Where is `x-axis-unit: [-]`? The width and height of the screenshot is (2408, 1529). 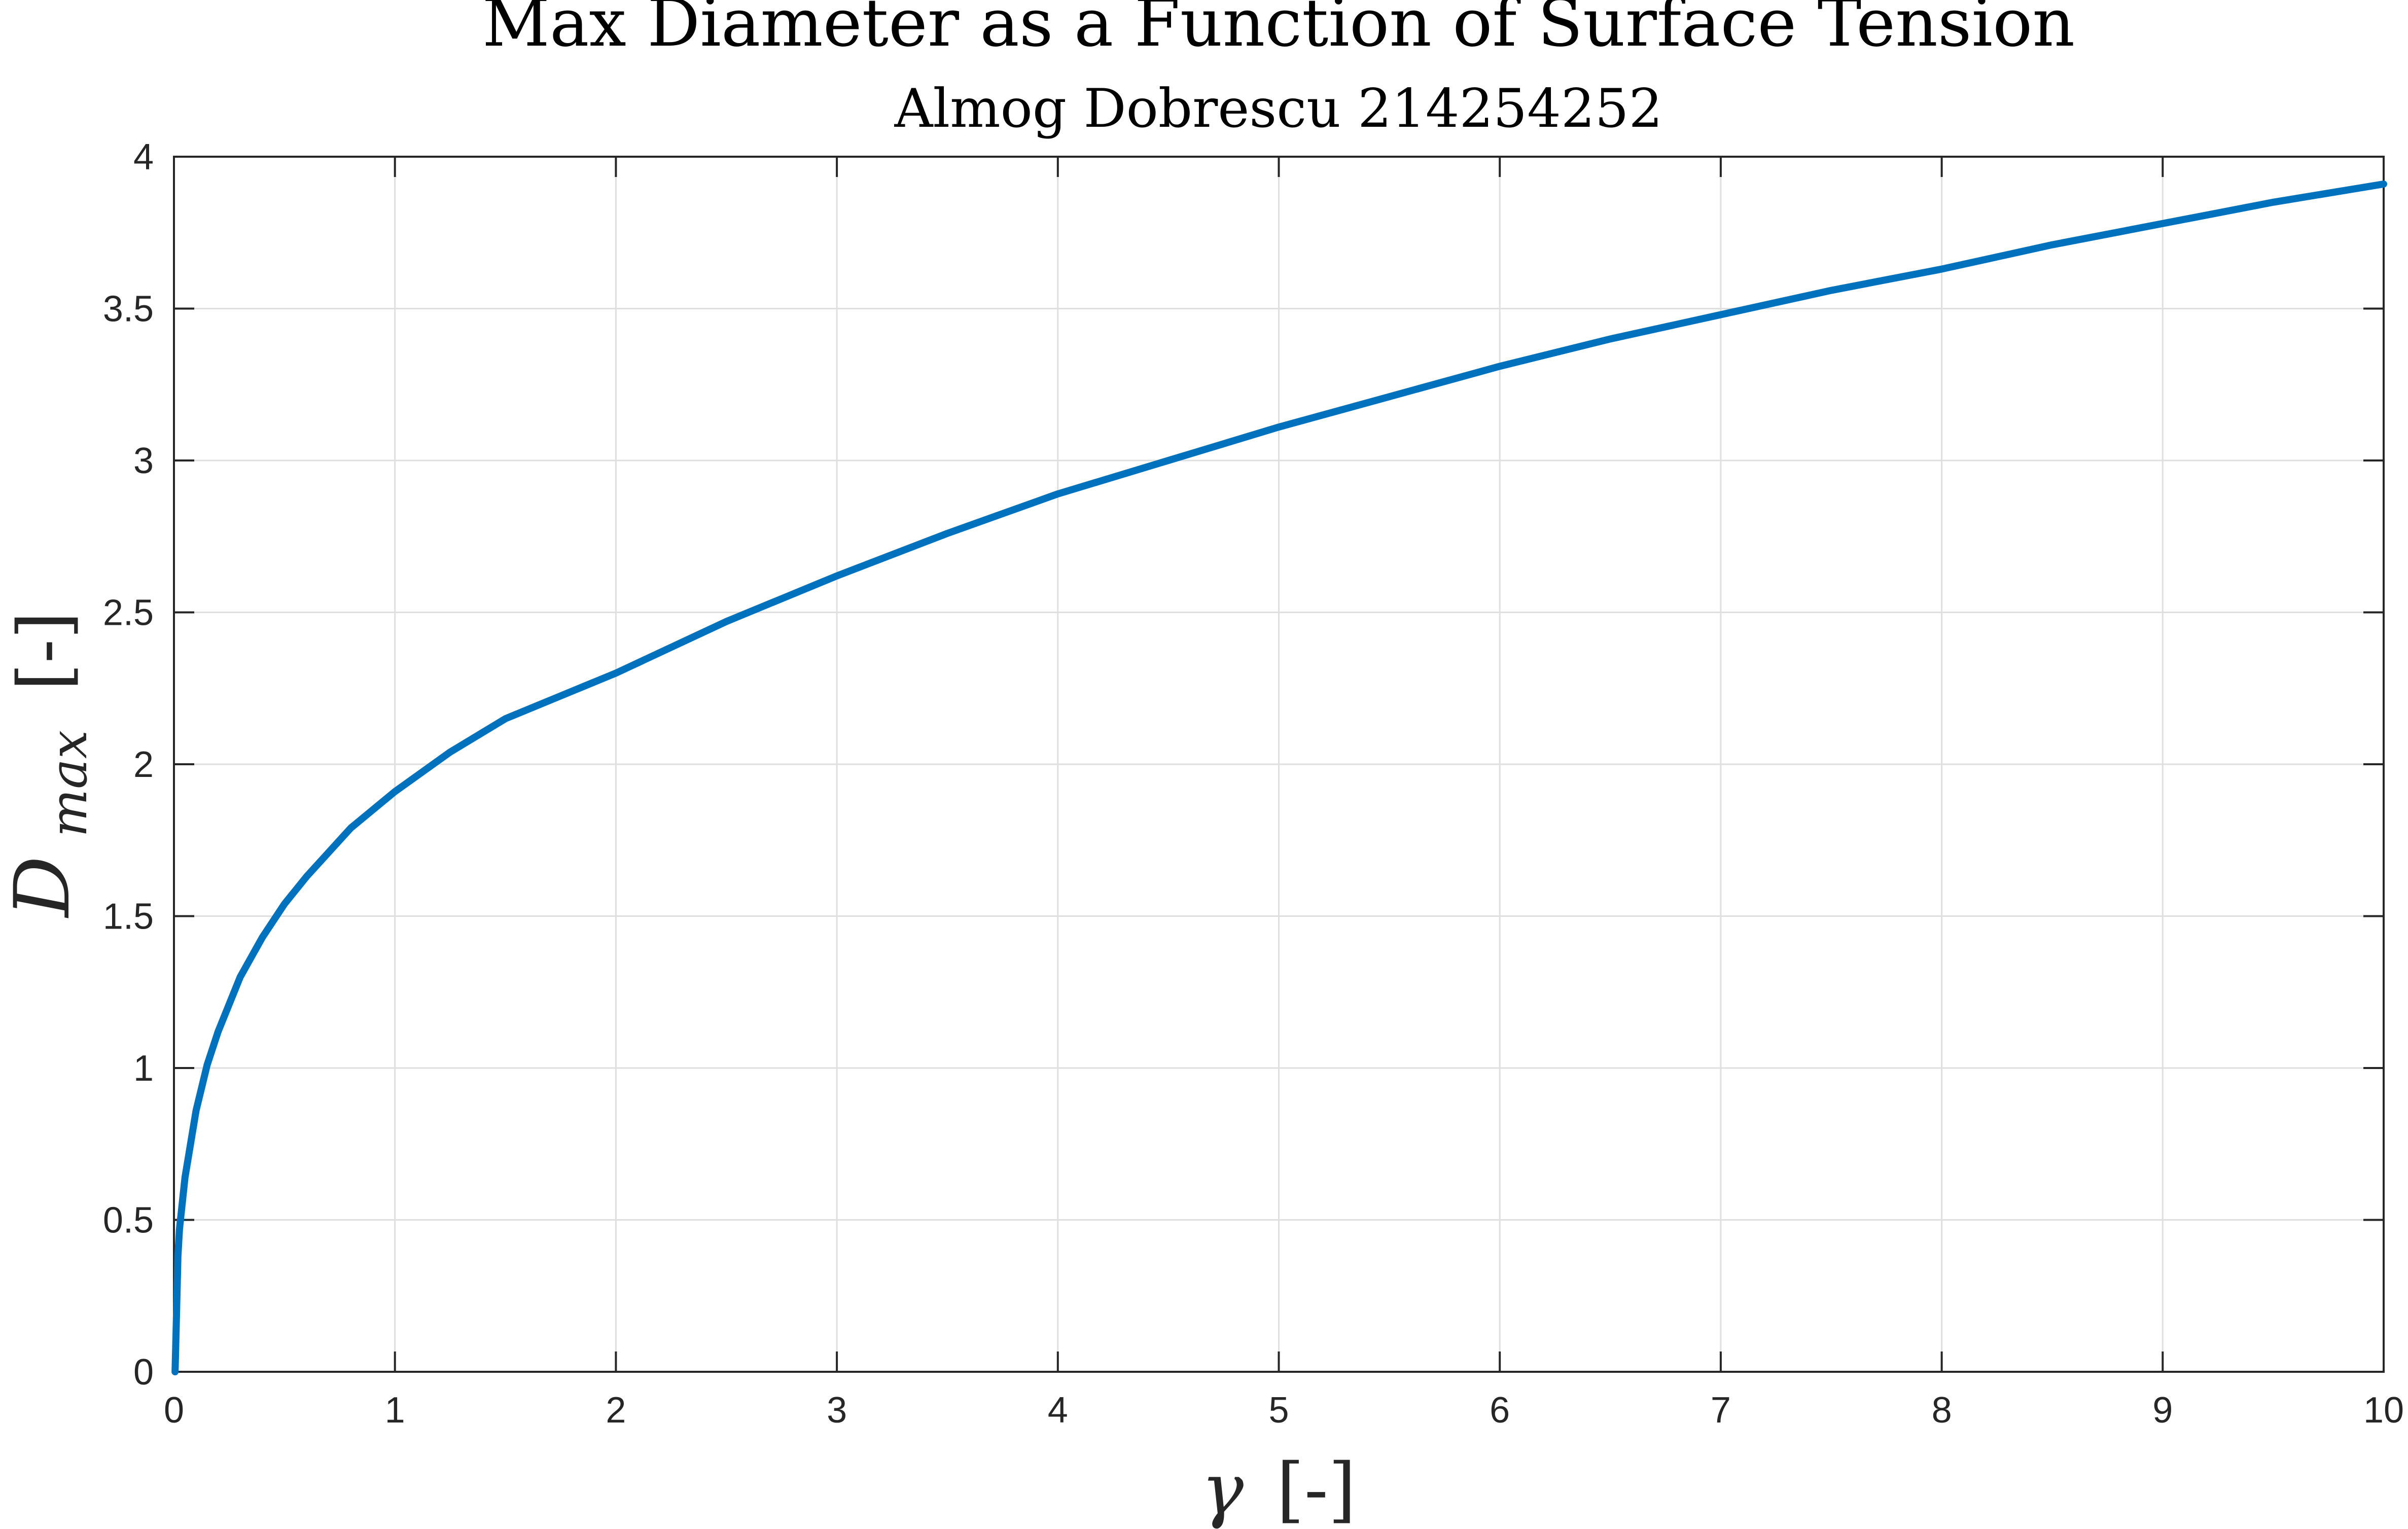
x-axis-unit: [-] is located at coordinates (1316, 1488).